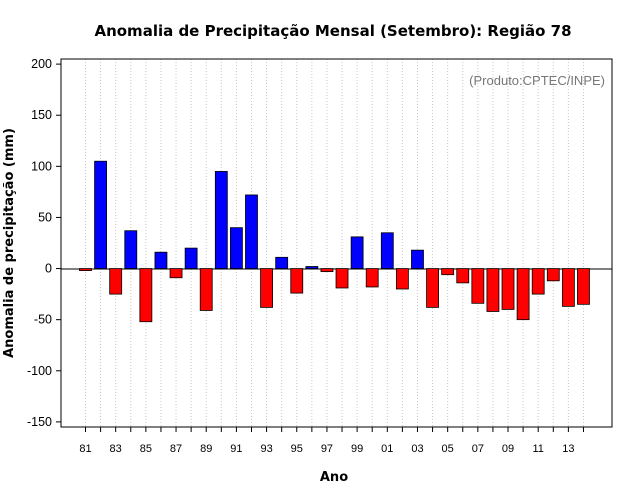 The height and width of the screenshot is (500, 640). Describe the element at coordinates (523, 294) in the screenshot. I see `bar-2010` at that location.